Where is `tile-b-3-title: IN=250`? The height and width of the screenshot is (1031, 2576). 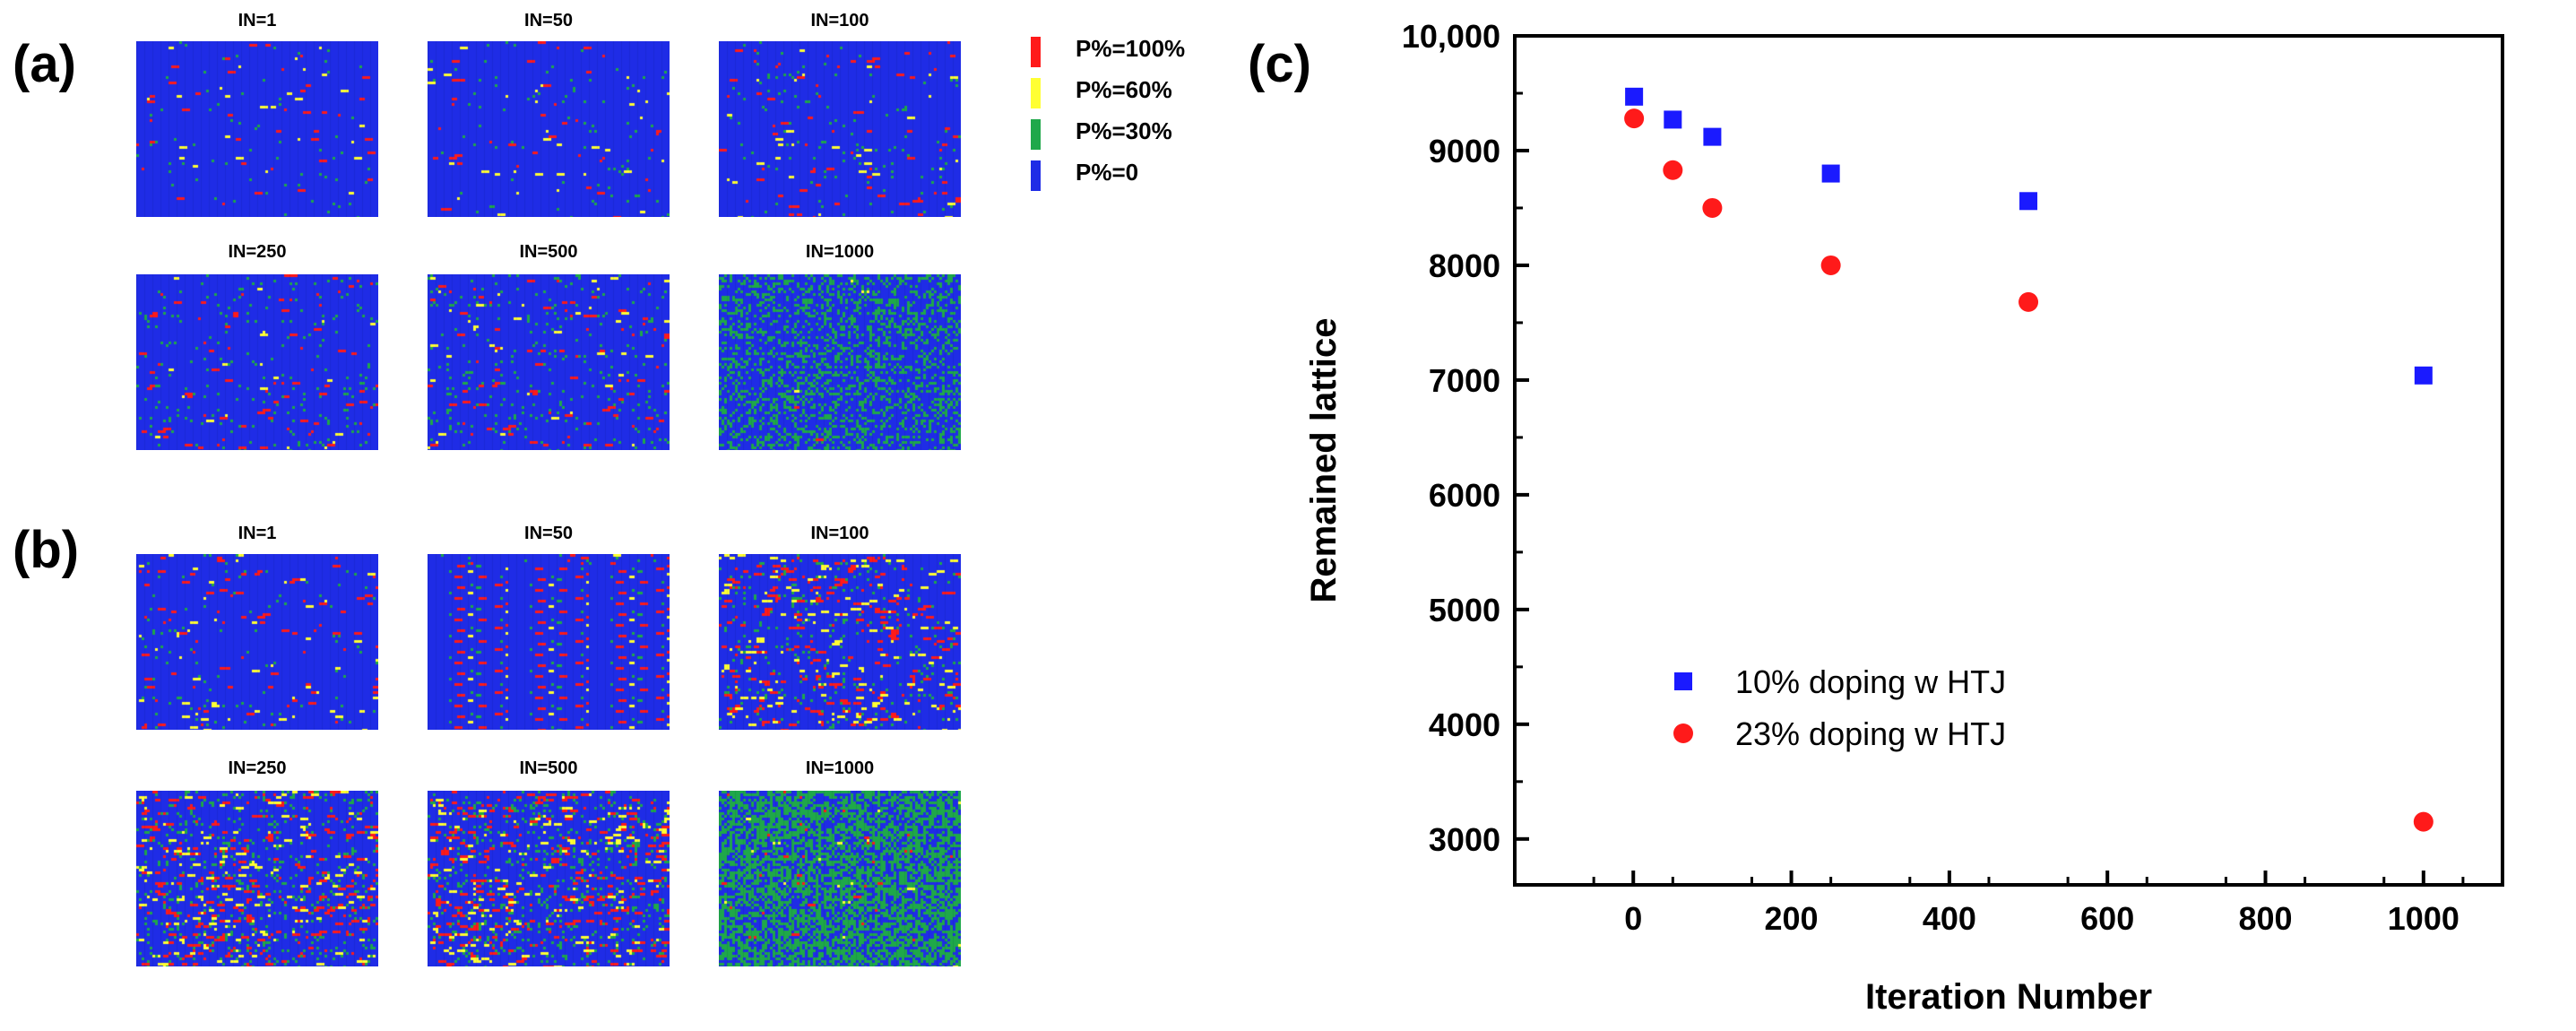 tile-b-3-title: IN=250 is located at coordinates (257, 768).